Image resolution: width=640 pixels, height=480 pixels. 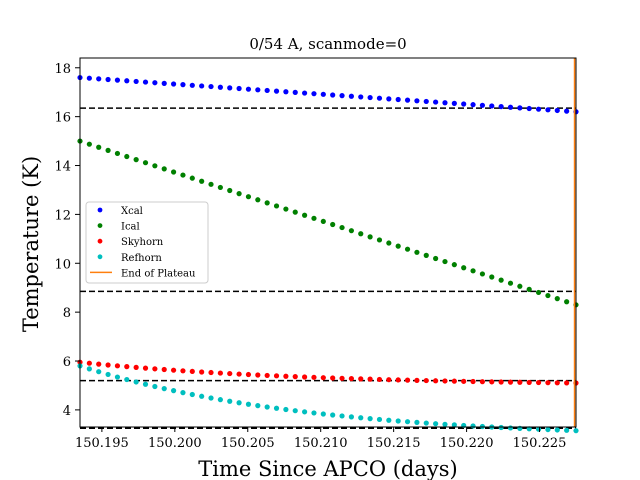 What do you see at coordinates (327, 468) in the screenshot?
I see `x-axis-label: Time Since APCO (days)` at bounding box center [327, 468].